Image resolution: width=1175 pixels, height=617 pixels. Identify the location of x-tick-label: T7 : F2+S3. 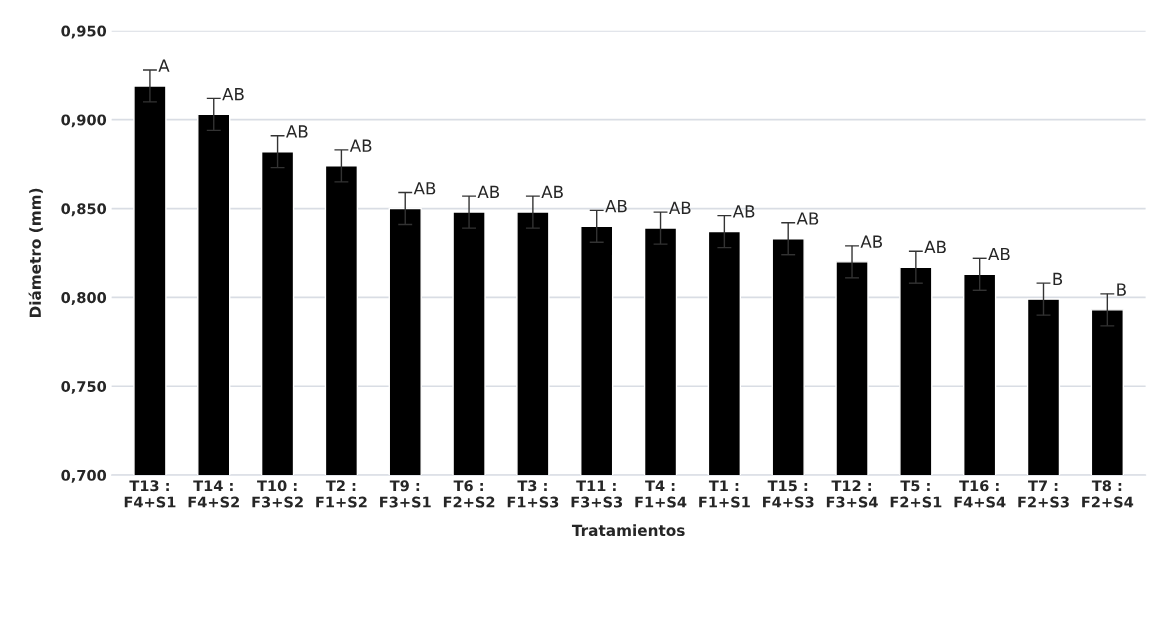
(1043, 494).